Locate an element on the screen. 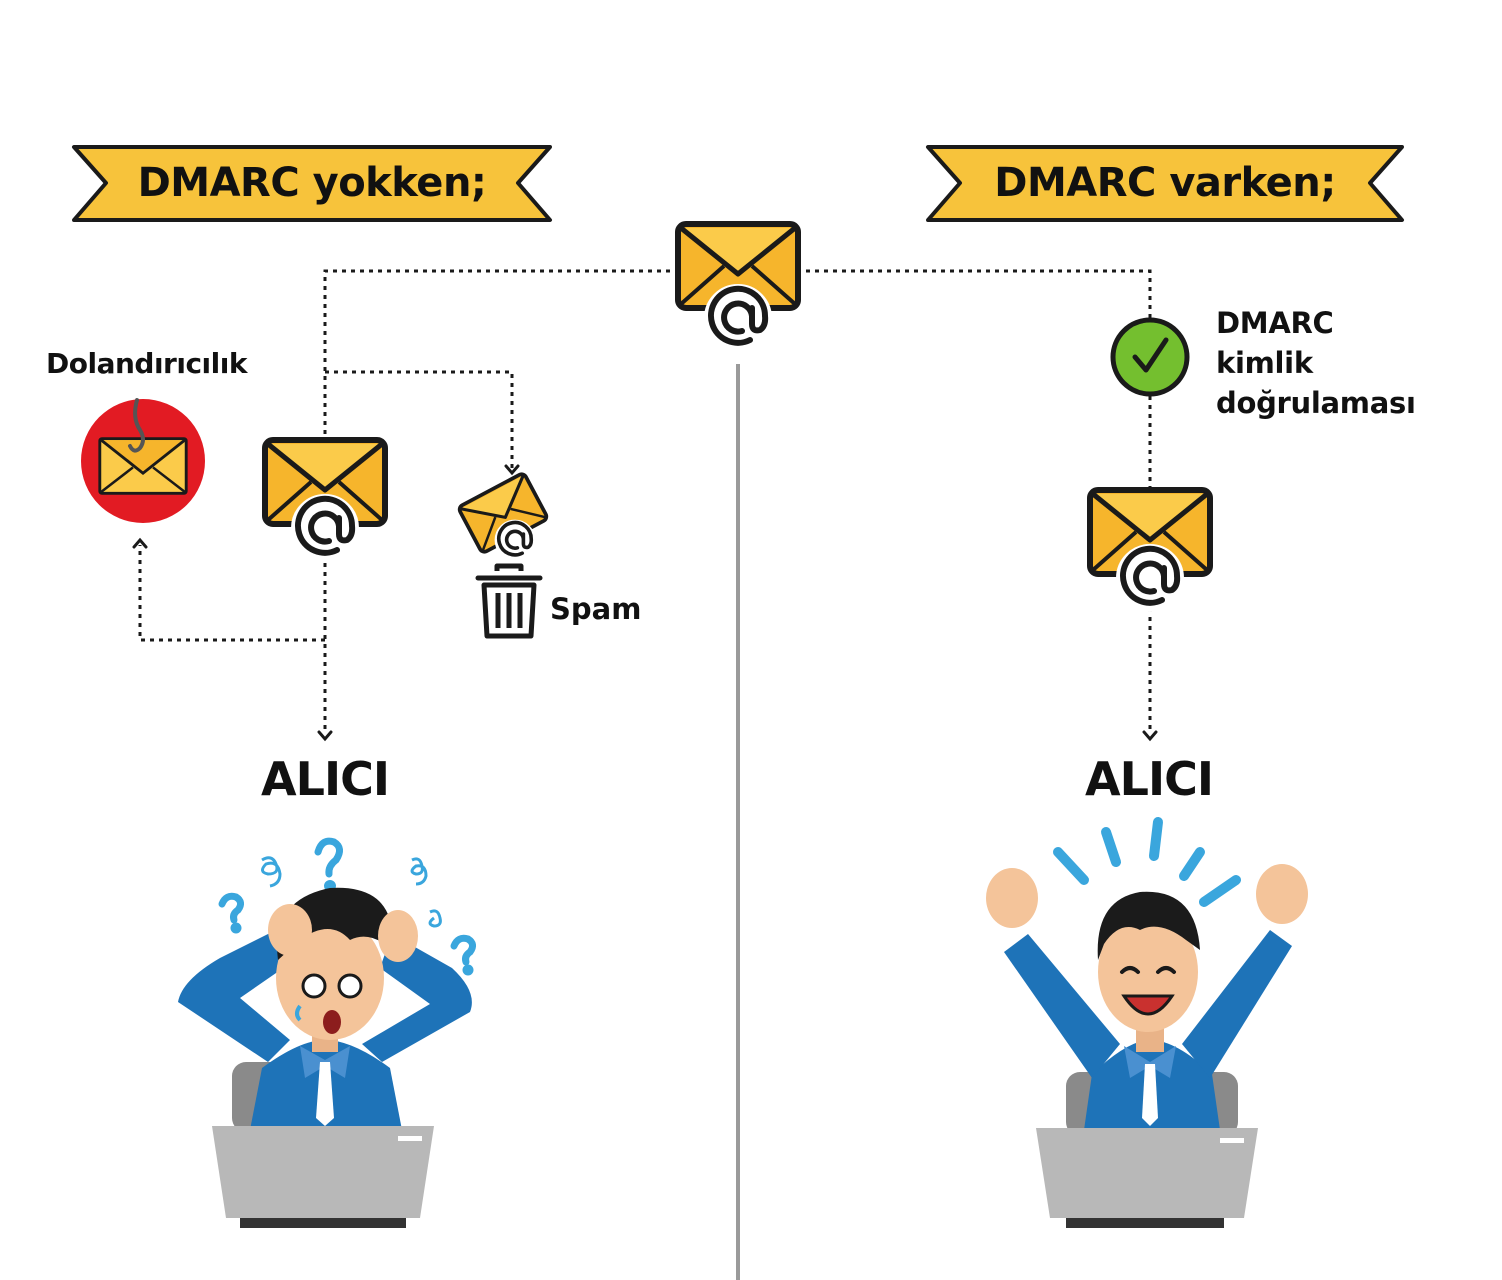 This screenshot has width=1502, height=1280. banner-left-title: DMARC yokken; is located at coordinates (312, 183).